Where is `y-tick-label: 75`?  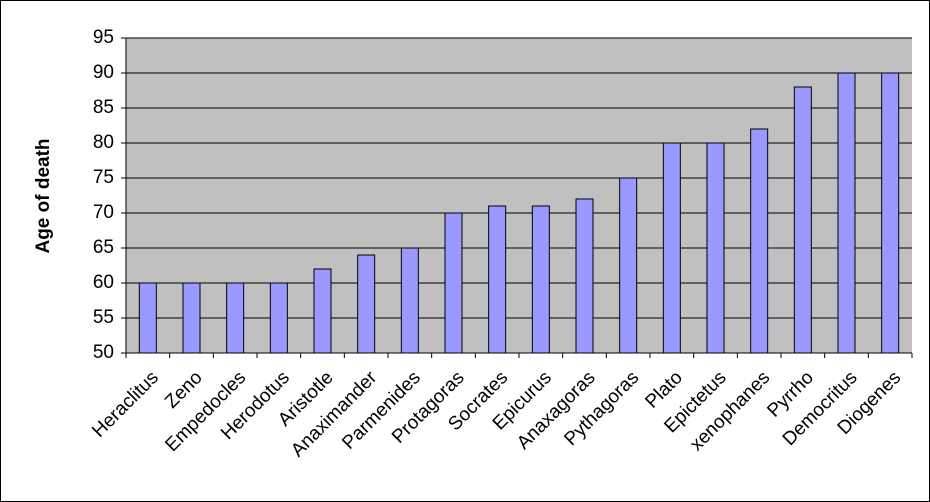 y-tick-label: 75 is located at coordinates (103, 177).